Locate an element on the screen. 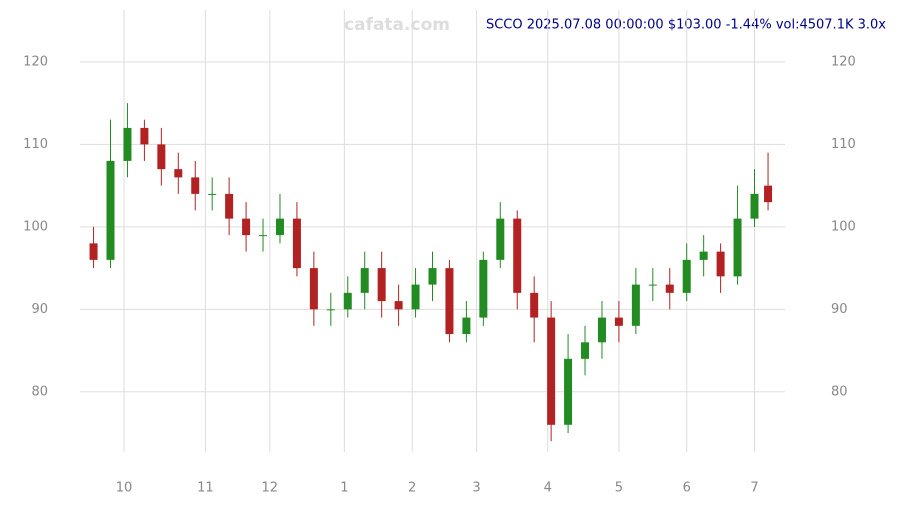  x-tick-label: 10 is located at coordinates (124, 488).